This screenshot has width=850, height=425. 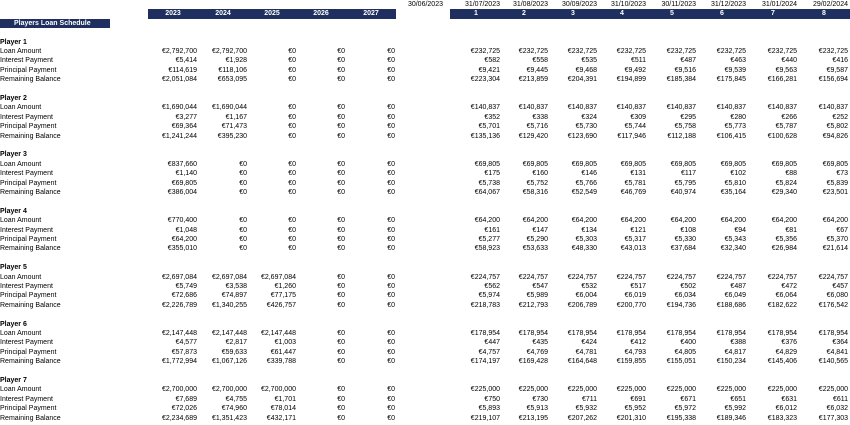 What do you see at coordinates (589, 343) in the screenshot?
I see `value-cell: €424` at bounding box center [589, 343].